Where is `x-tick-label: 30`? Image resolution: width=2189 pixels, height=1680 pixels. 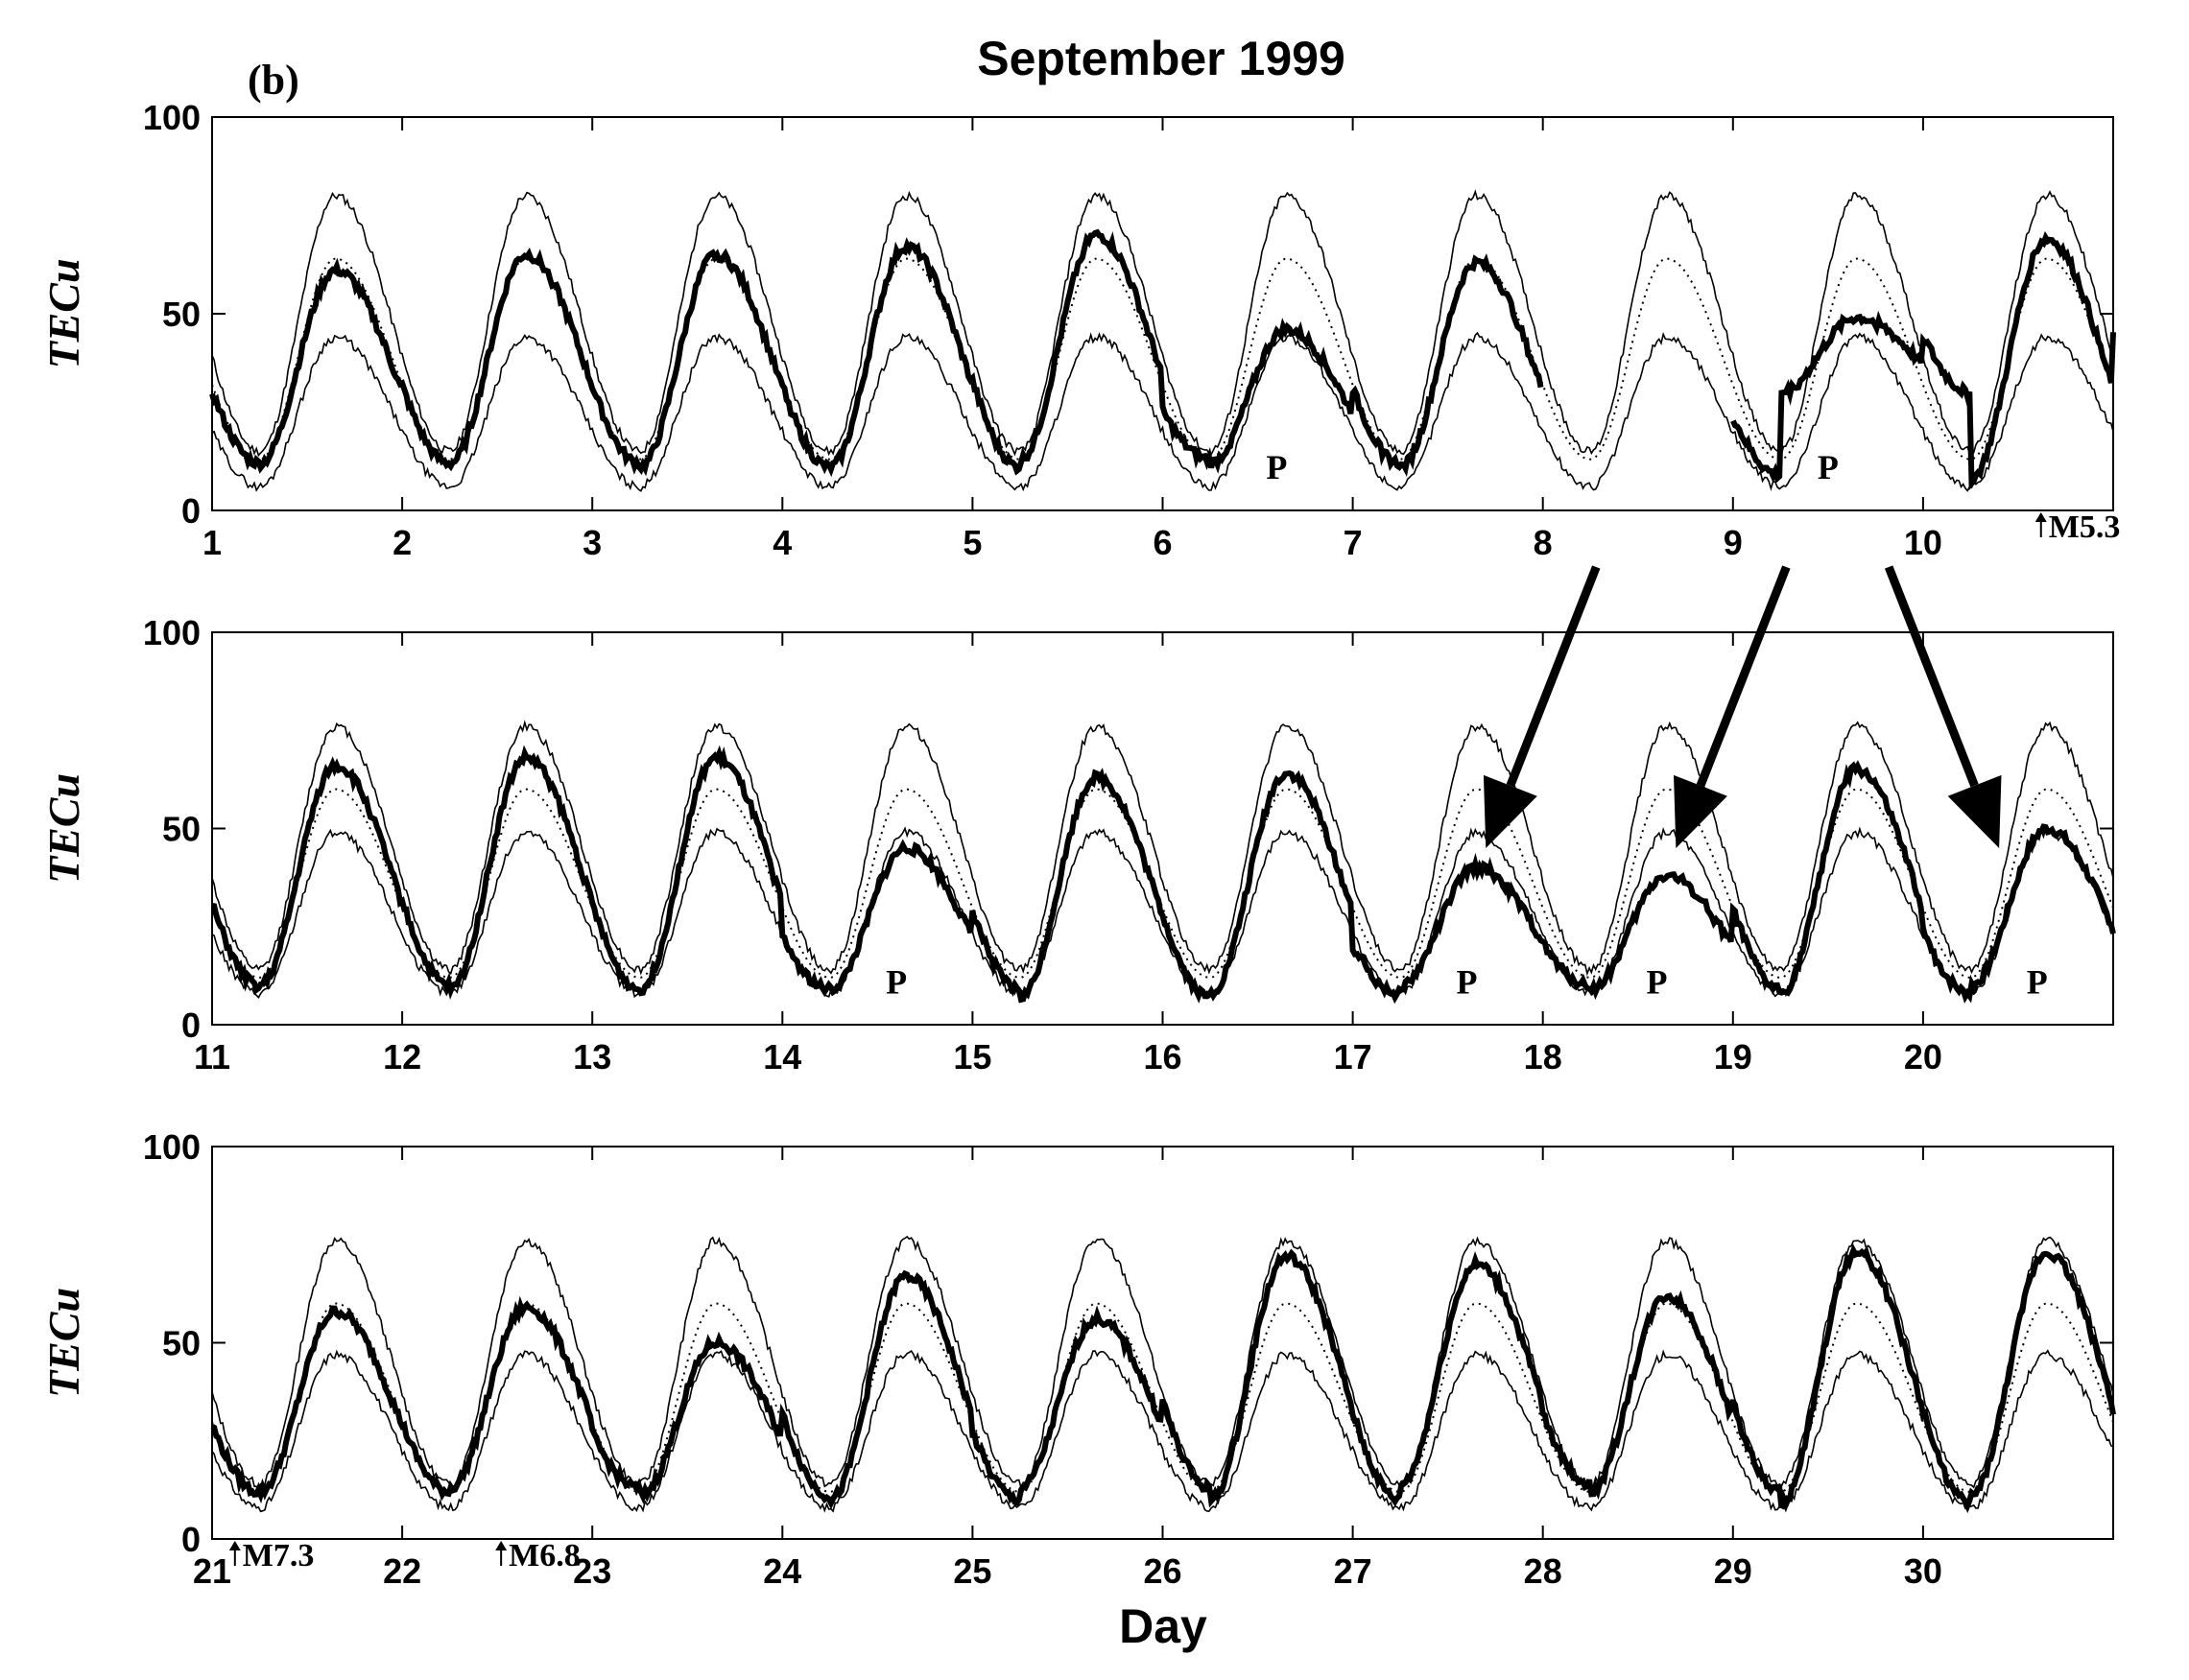 x-tick-label: 30 is located at coordinates (1923, 1571).